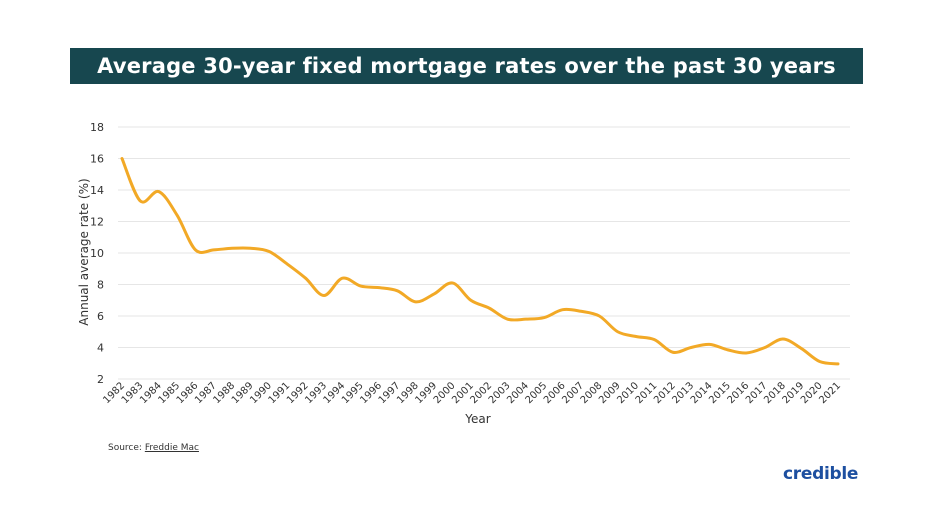  What do you see at coordinates (100, 316) in the screenshot?
I see `y-tick-label: 6` at bounding box center [100, 316].